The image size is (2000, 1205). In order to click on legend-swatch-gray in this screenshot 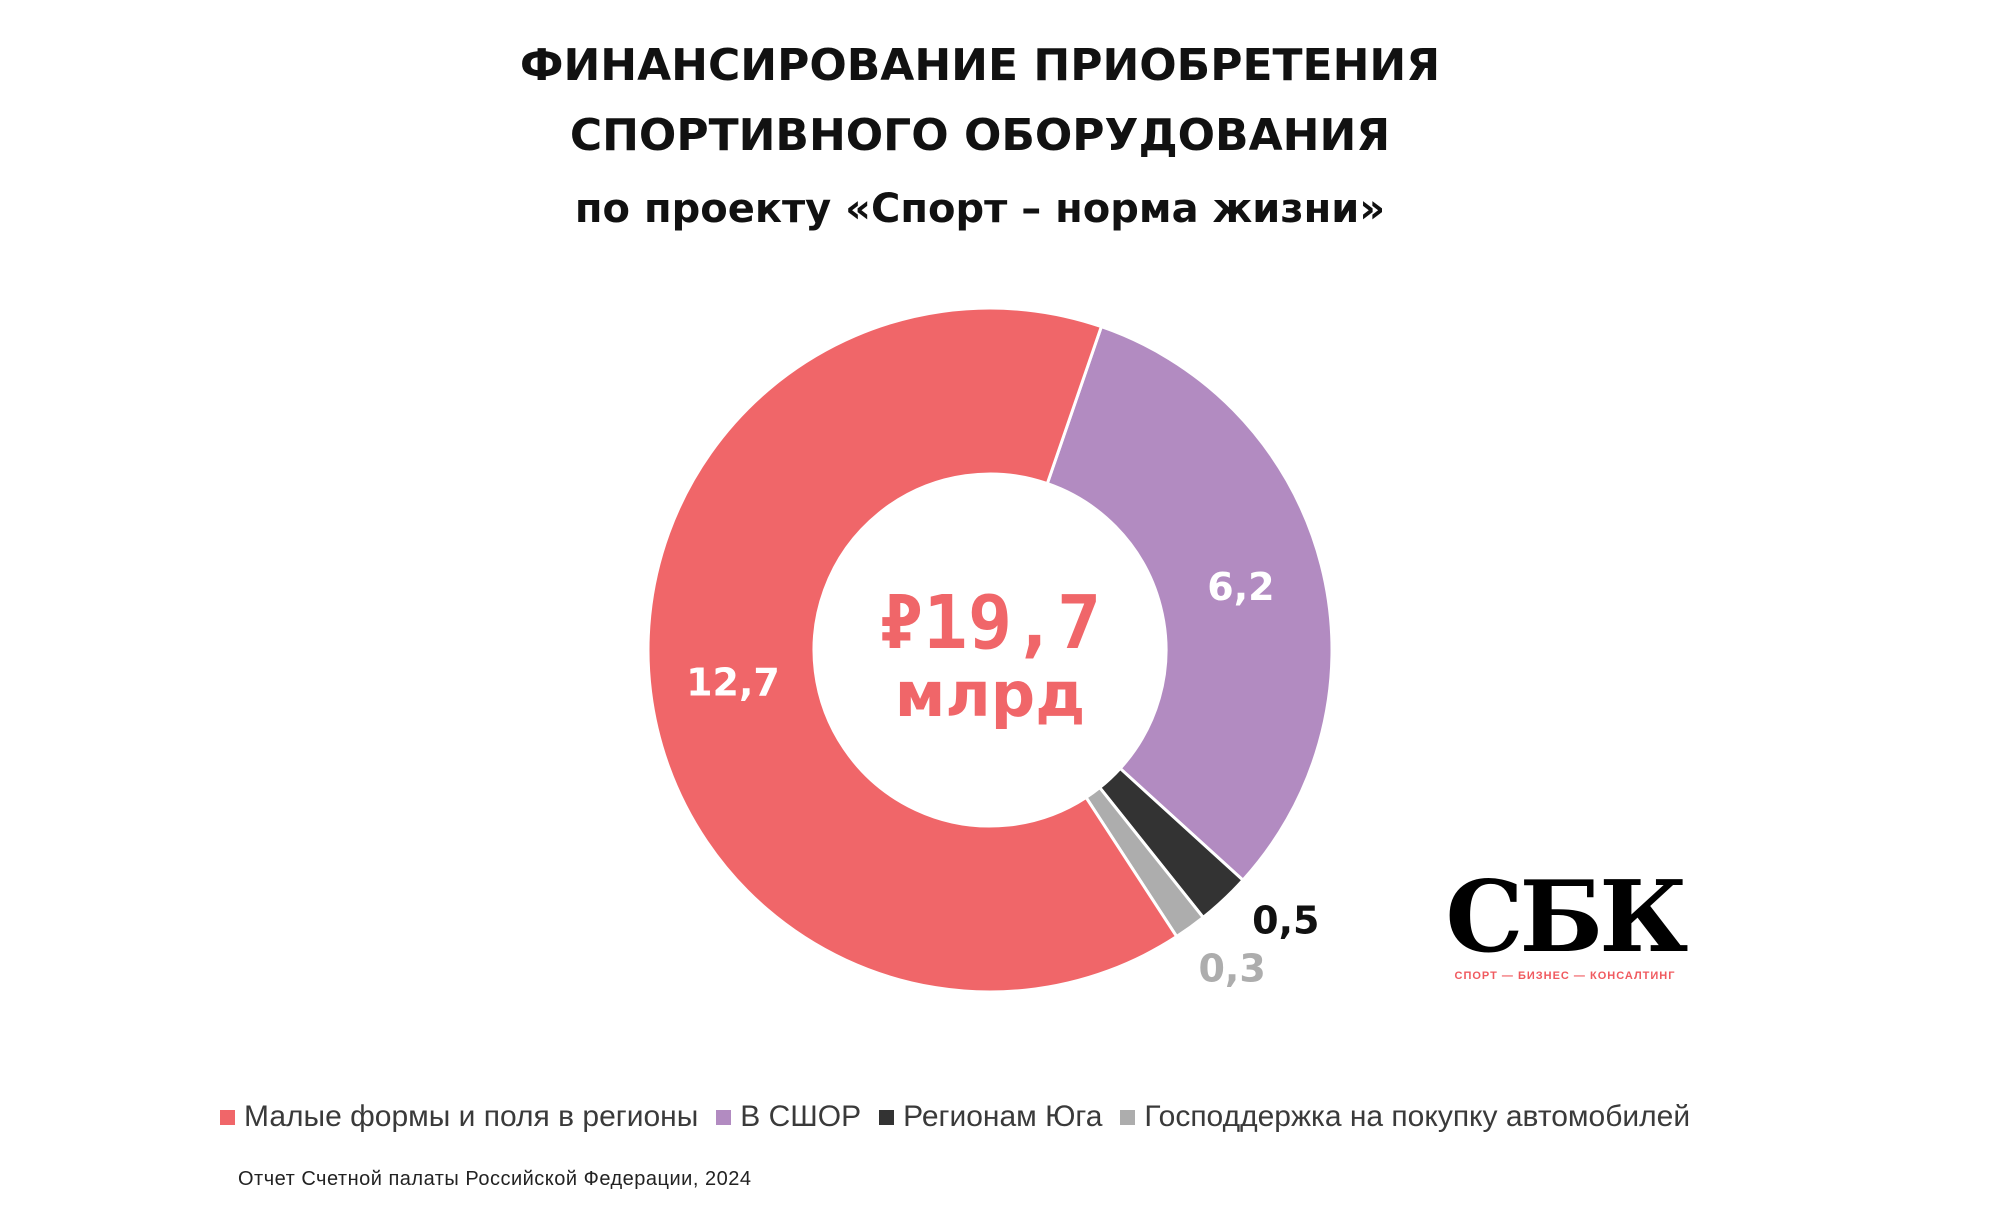, I will do `click(1128, 1117)`.